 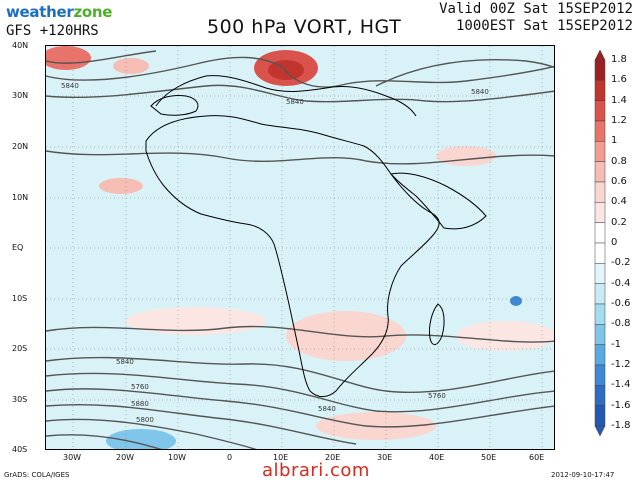 What do you see at coordinates (18, 247) in the screenshot?
I see `lat-label-eq: EQ` at bounding box center [18, 247].